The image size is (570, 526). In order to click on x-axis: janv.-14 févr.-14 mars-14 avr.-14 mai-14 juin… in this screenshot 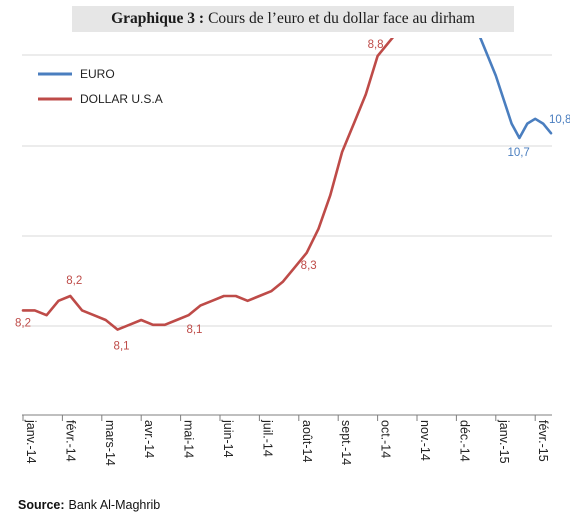, I will do `click(287, 440)`.